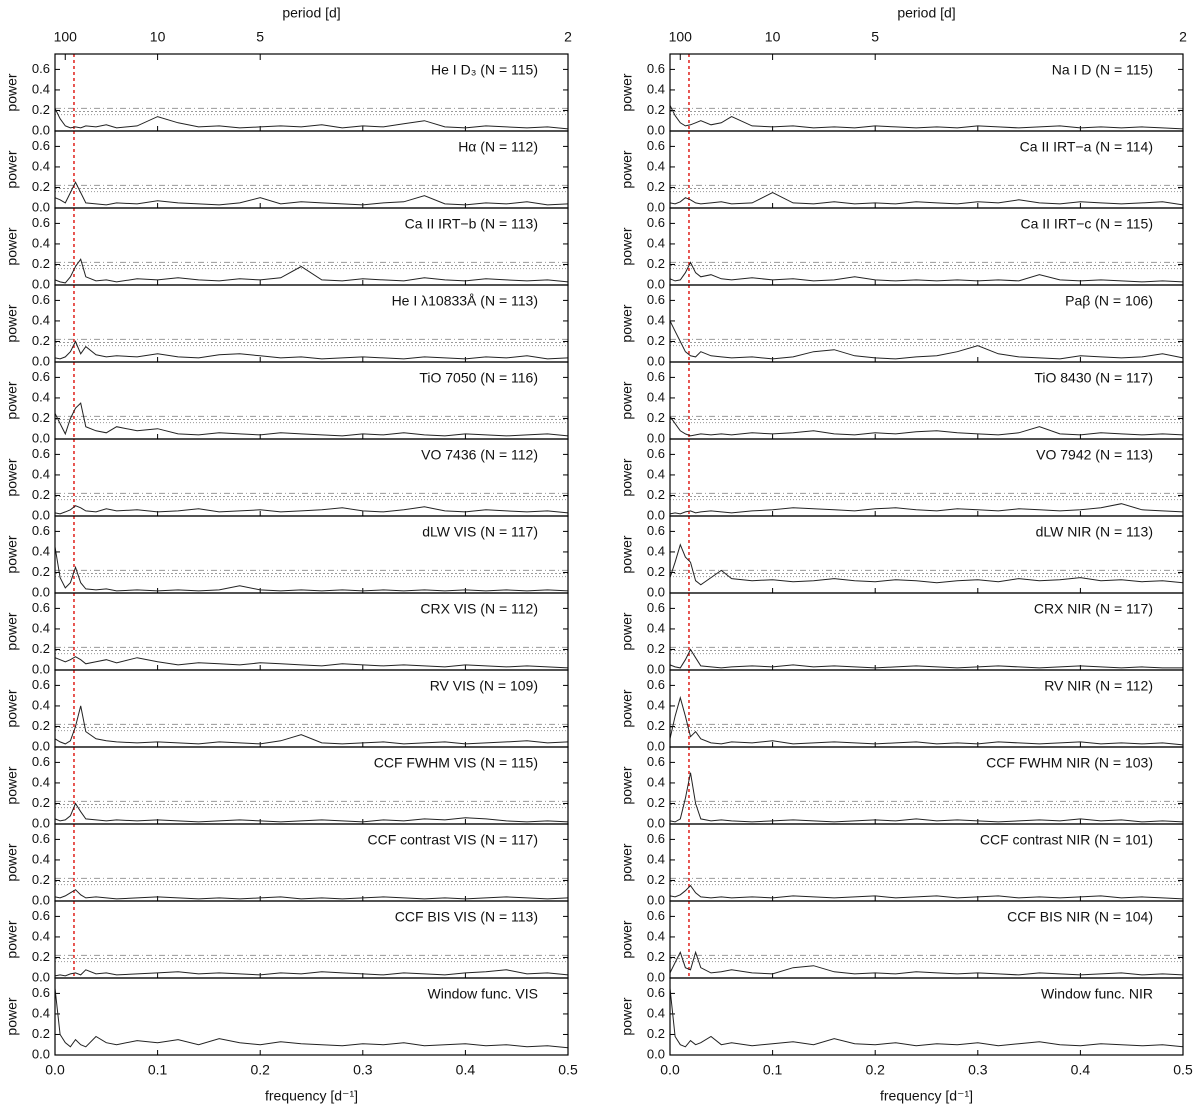  Describe the element at coordinates (479, 455) in the screenshot. I see `panel-label: VO 7436 (N = 112)` at that location.